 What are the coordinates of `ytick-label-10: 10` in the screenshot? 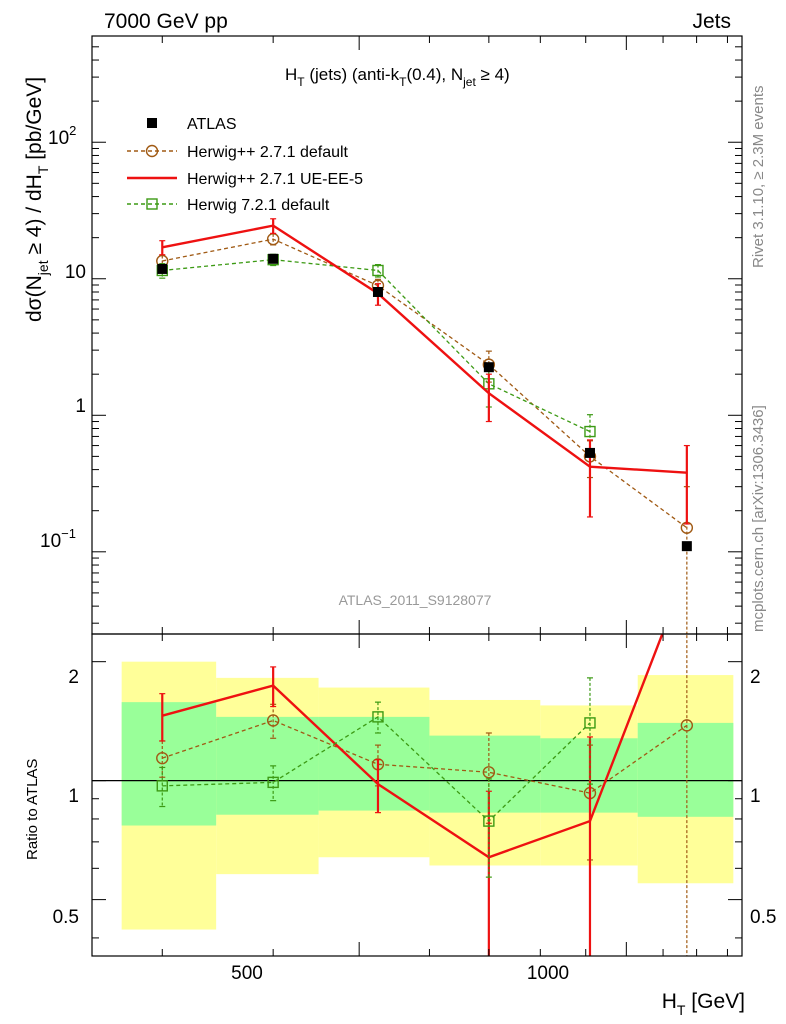 It's located at (75, 272).